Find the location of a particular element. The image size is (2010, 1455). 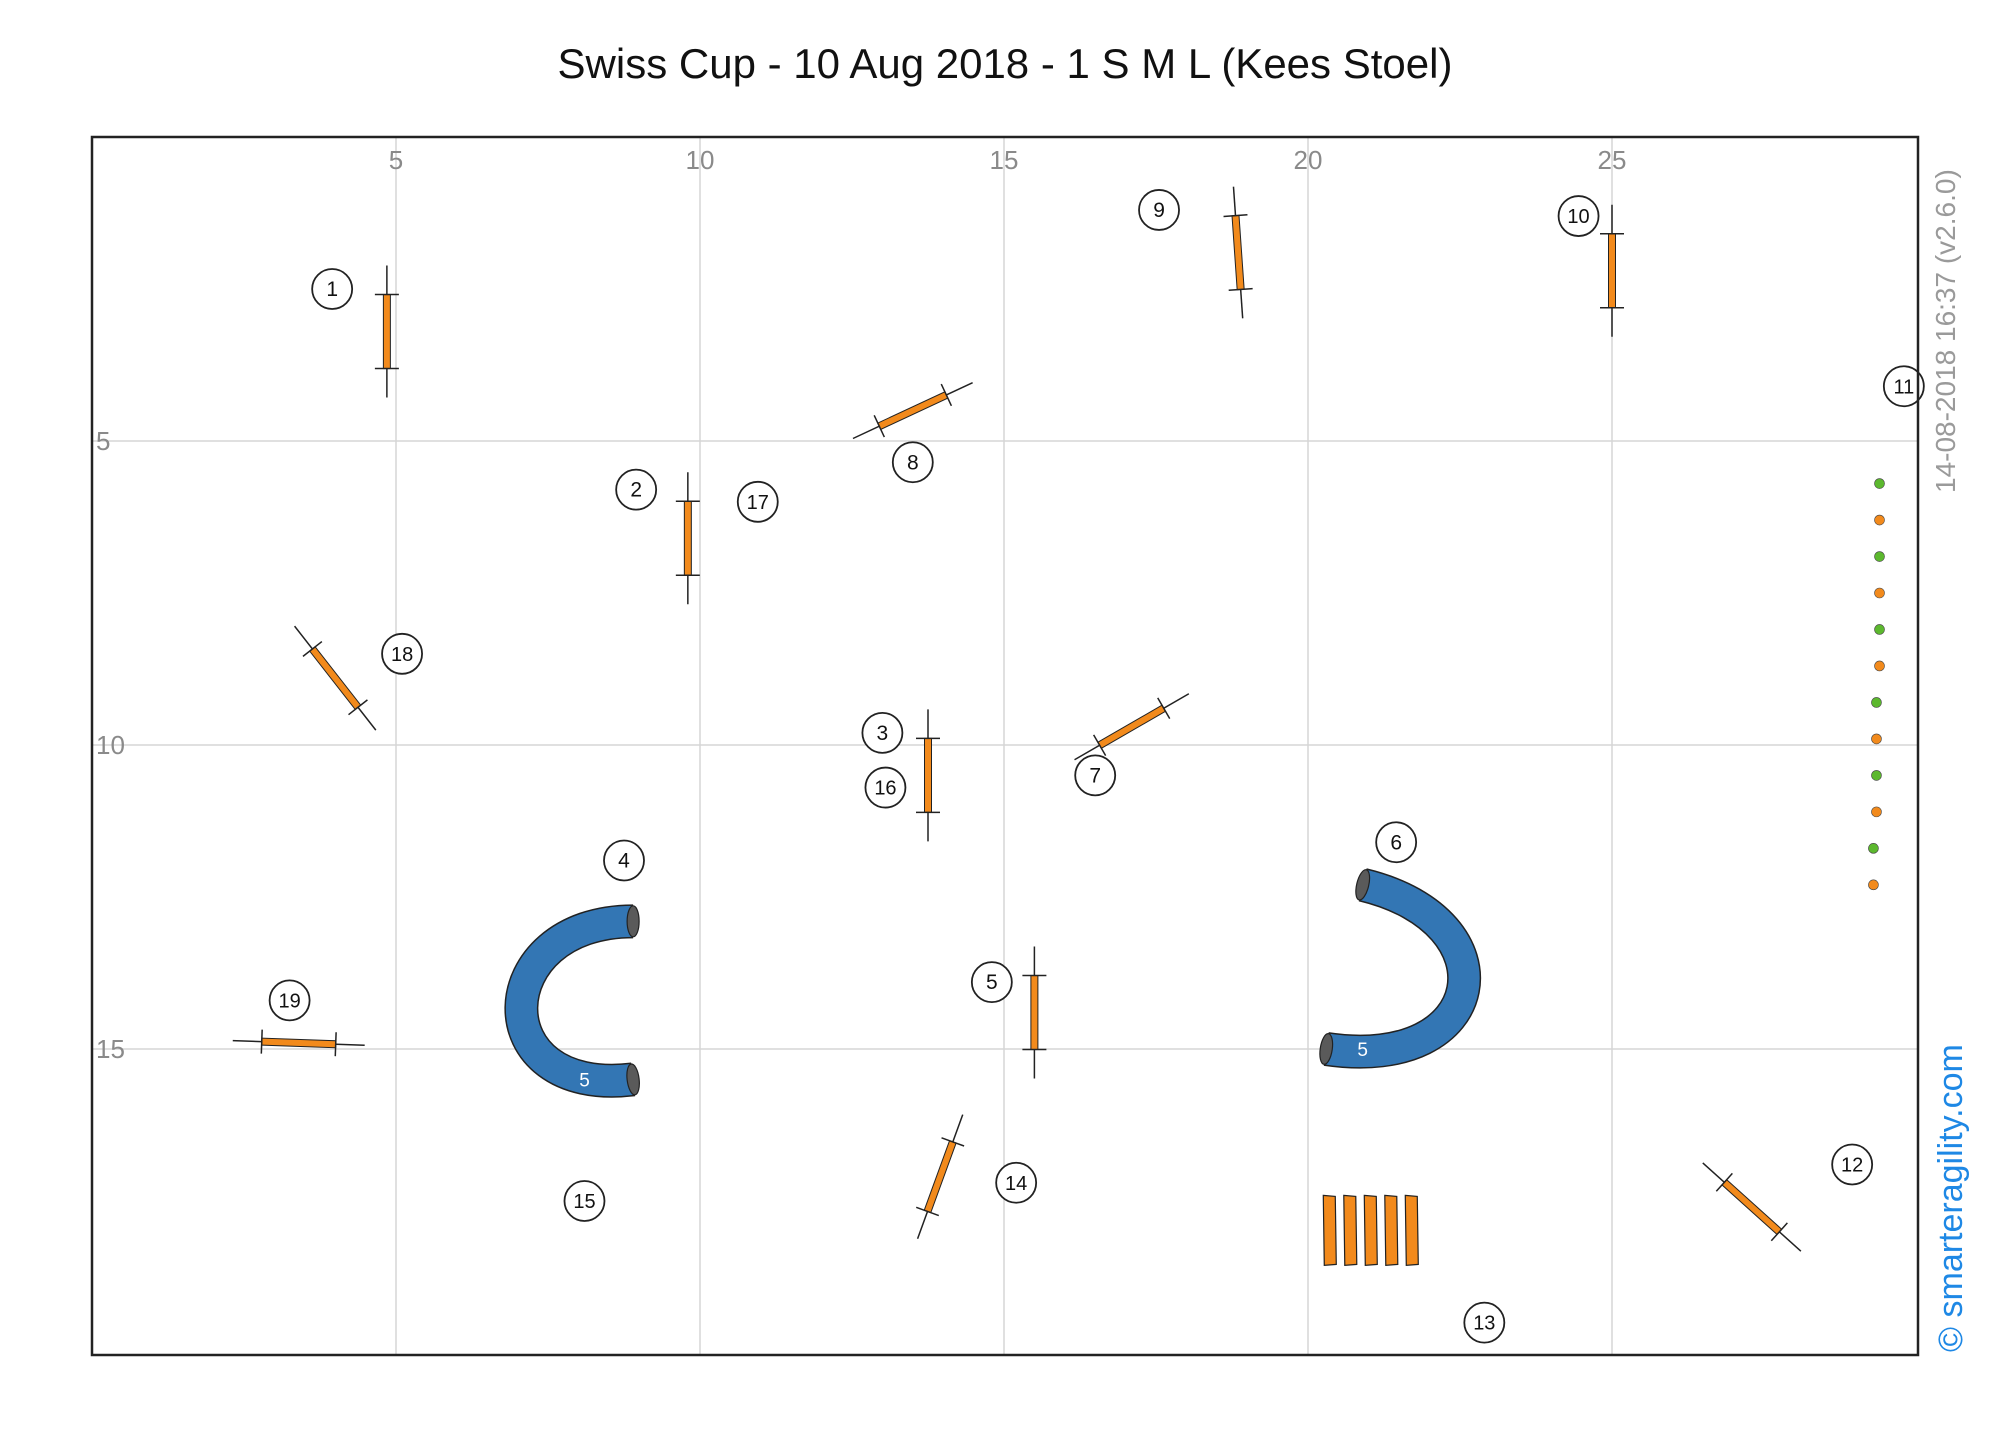

number-marker-label: 16 is located at coordinates (885, 789).